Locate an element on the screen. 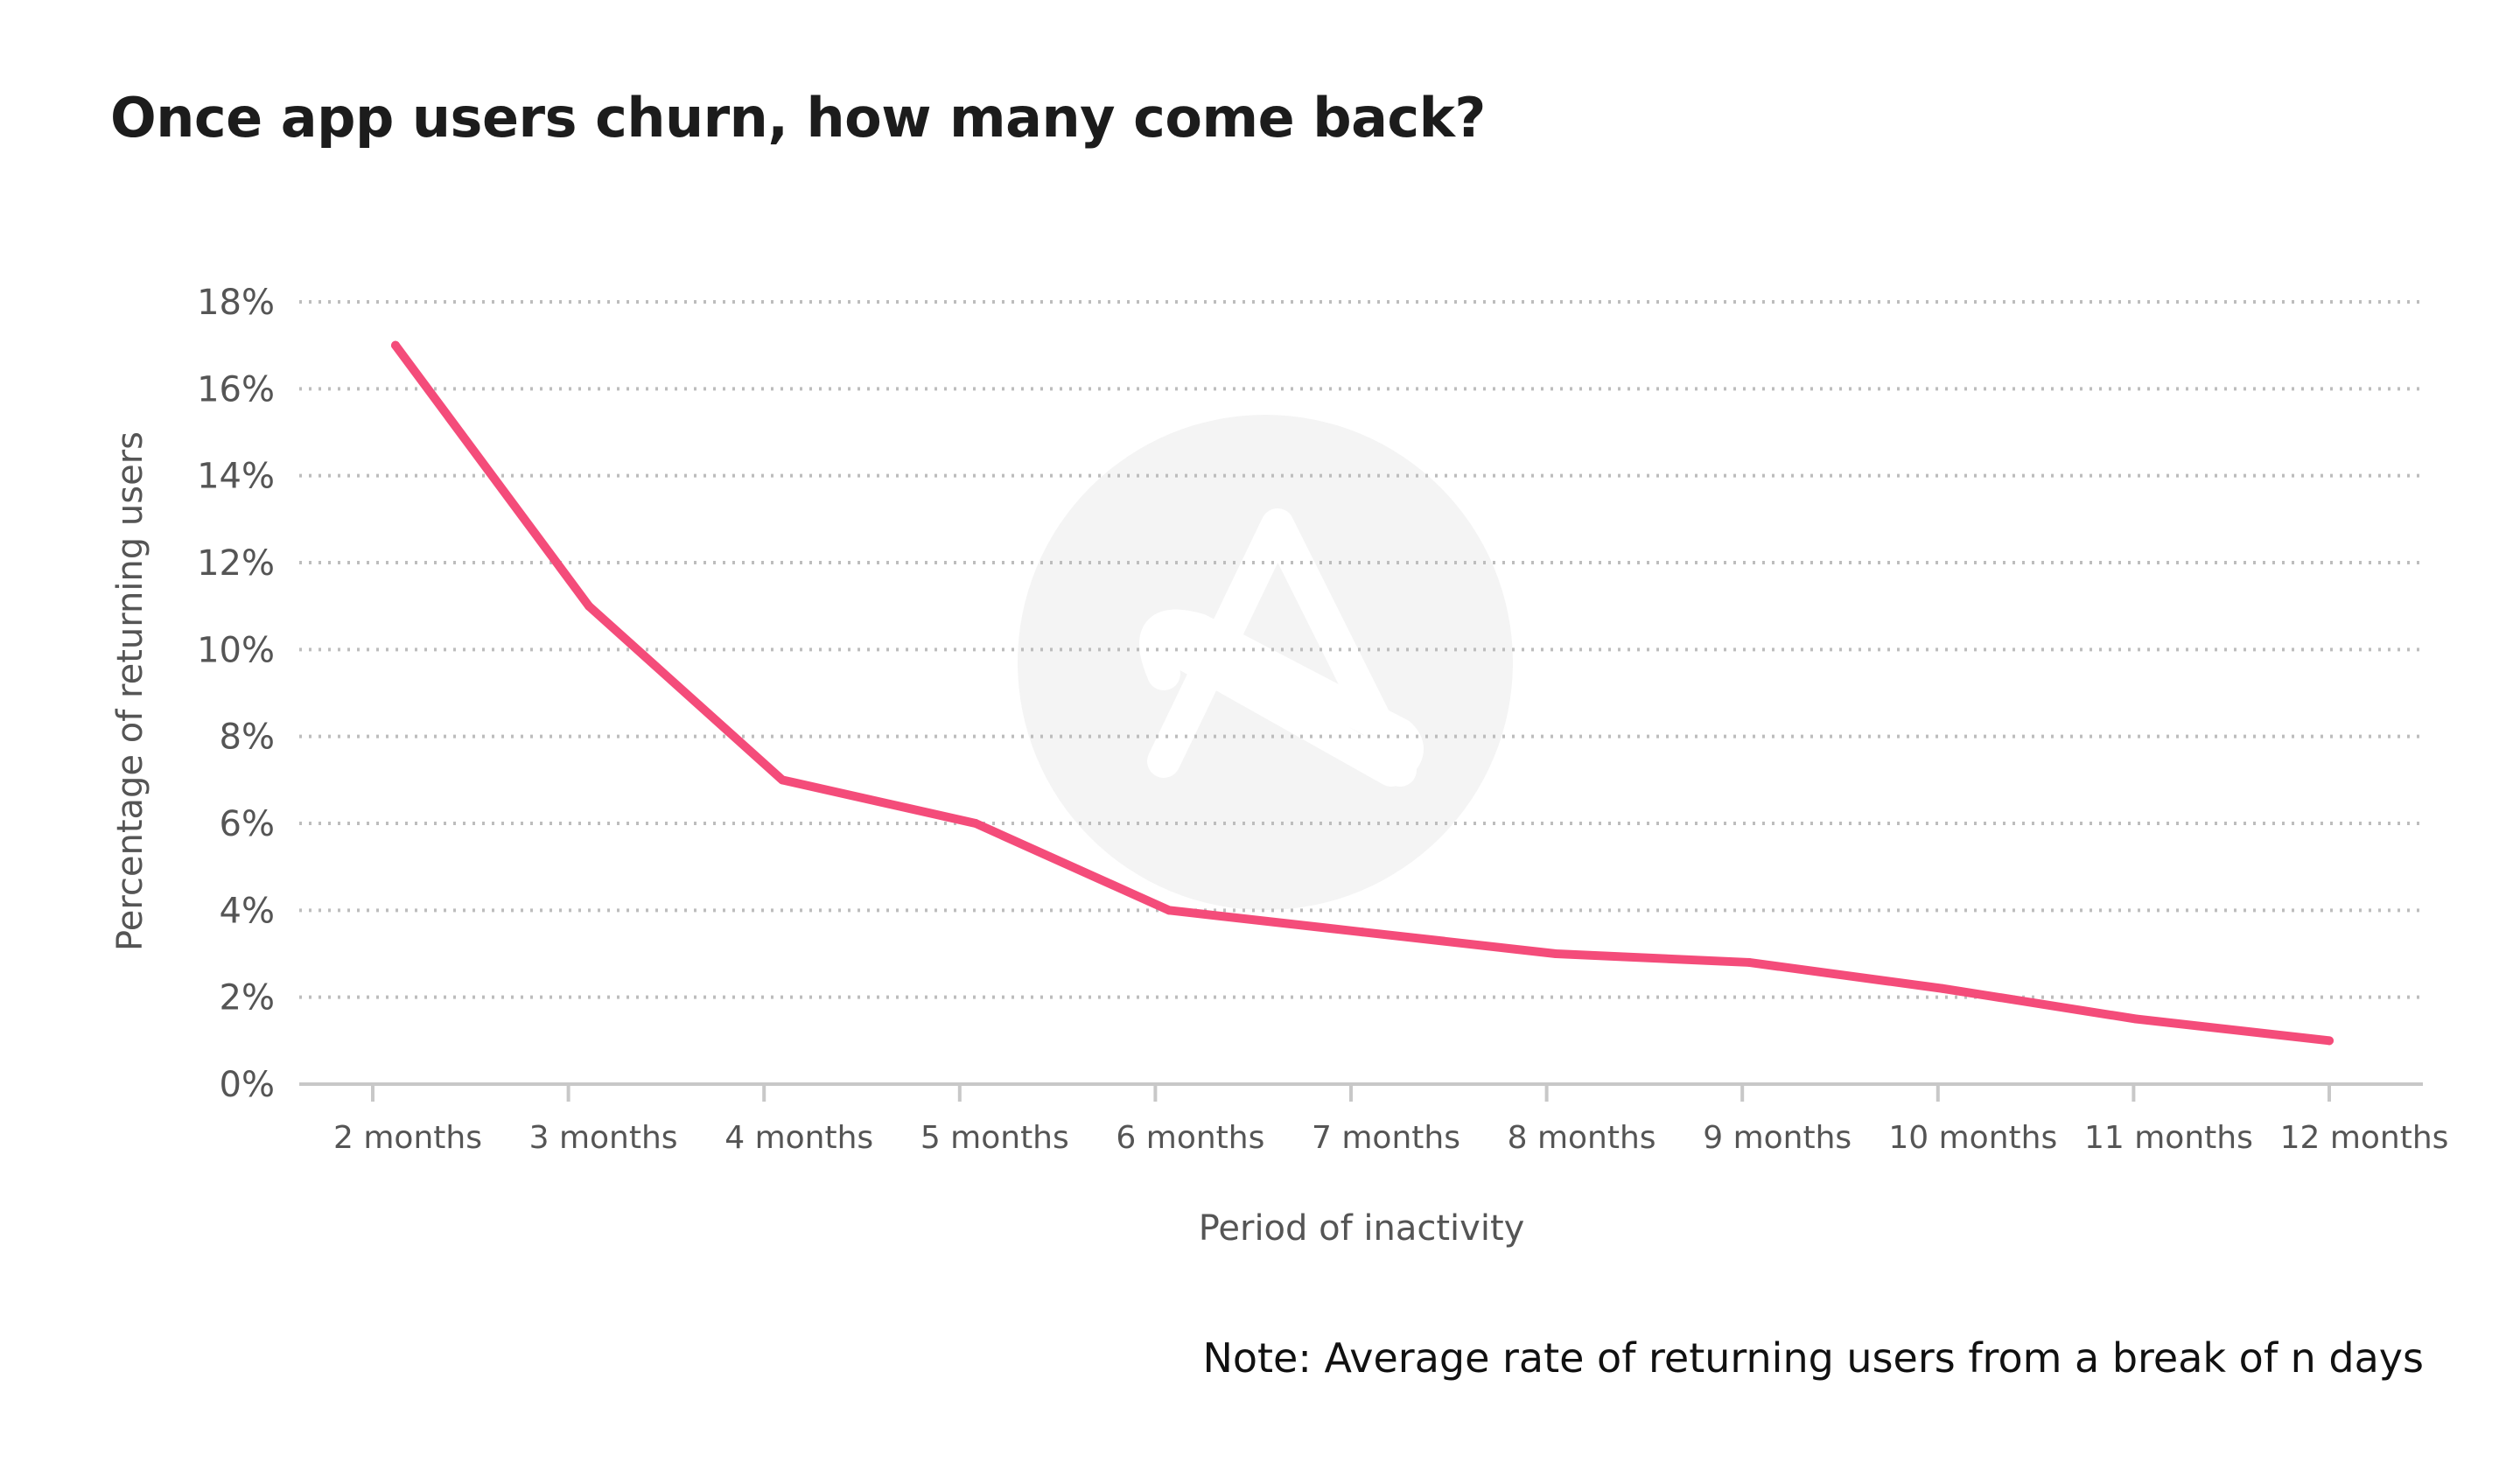 Image resolution: width=2520 pixels, height=1463 pixels. x-tick-label: 3 months is located at coordinates (603, 1138).